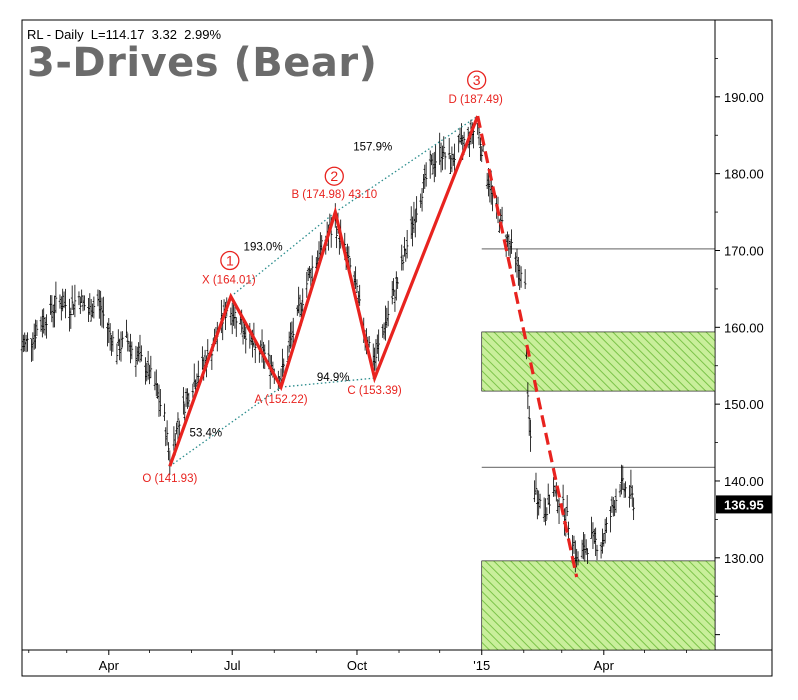  Describe the element at coordinates (744, 327) in the screenshot. I see `y-tick-label: 160.00` at that location.